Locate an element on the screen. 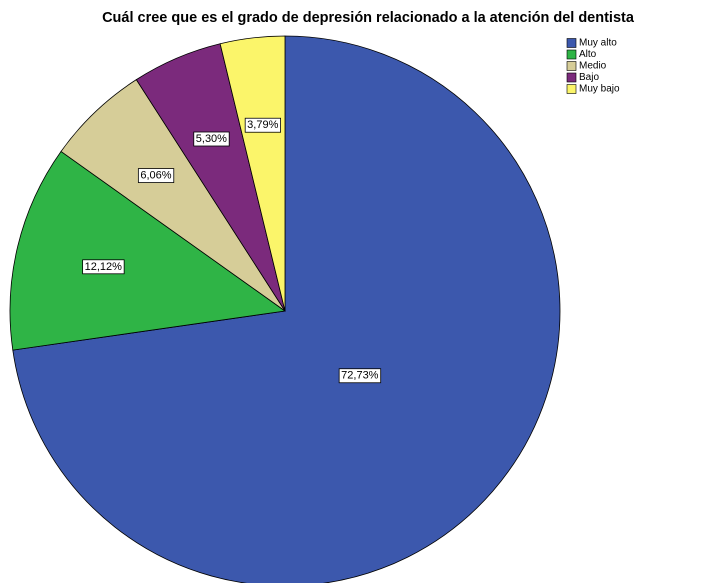  data-label: 3,79% is located at coordinates (262, 125).